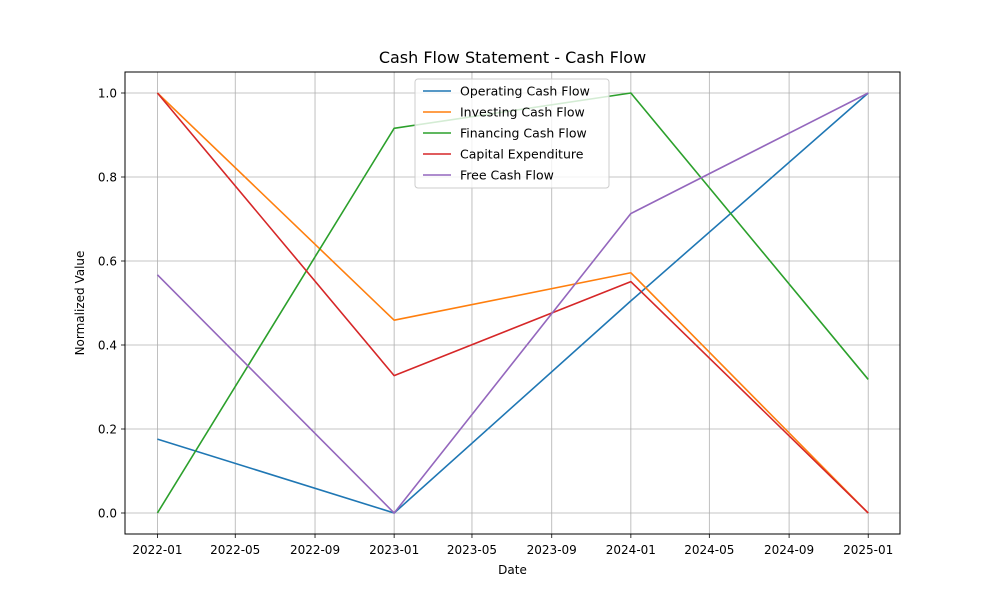 The width and height of the screenshot is (1000, 600). What do you see at coordinates (157, 550) in the screenshot?
I see `x-tick-label: 2022-01` at bounding box center [157, 550].